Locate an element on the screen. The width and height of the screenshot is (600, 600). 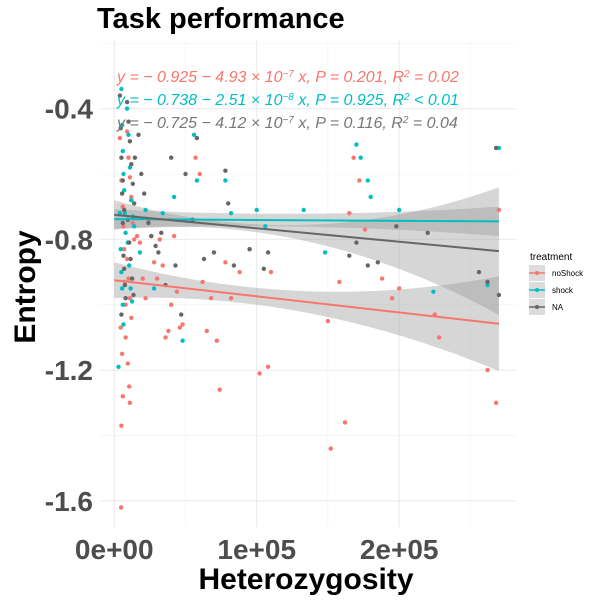
chart-title: Task performance is located at coordinates (221, 19).